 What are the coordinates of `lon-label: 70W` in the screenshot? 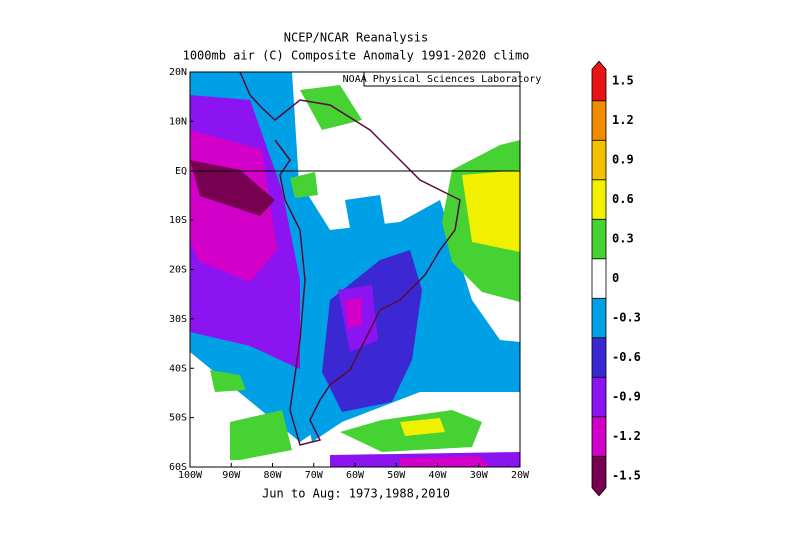 It's located at (314, 475).